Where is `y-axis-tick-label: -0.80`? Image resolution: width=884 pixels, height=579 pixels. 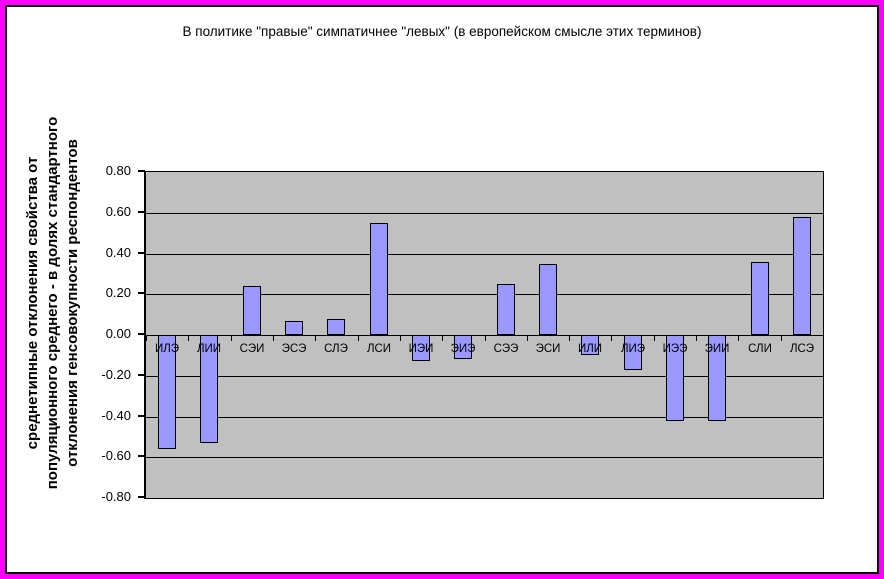
y-axis-tick-label: -0.80 is located at coordinates (116, 496).